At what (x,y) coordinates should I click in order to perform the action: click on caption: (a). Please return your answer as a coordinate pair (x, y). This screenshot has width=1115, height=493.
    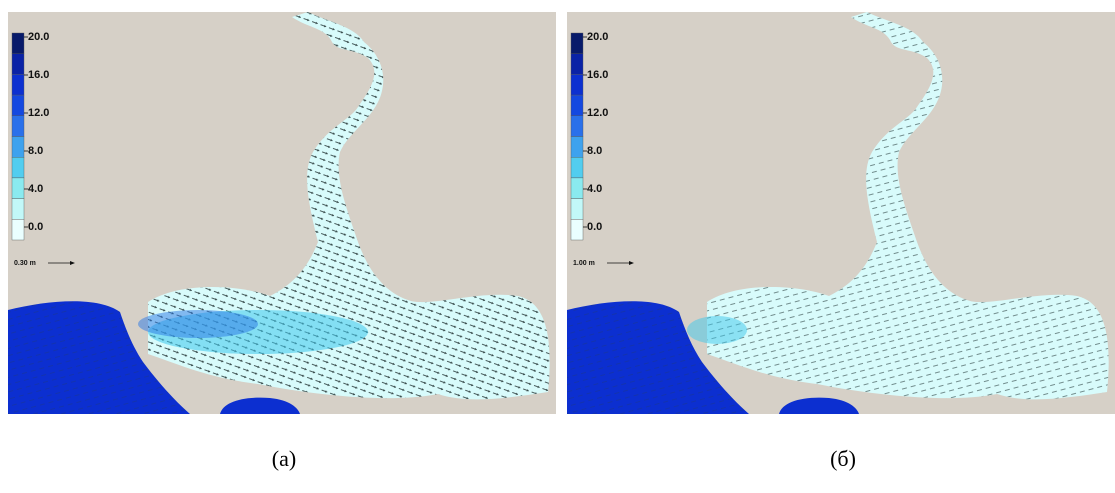
    Looking at the image, I should click on (284, 458).